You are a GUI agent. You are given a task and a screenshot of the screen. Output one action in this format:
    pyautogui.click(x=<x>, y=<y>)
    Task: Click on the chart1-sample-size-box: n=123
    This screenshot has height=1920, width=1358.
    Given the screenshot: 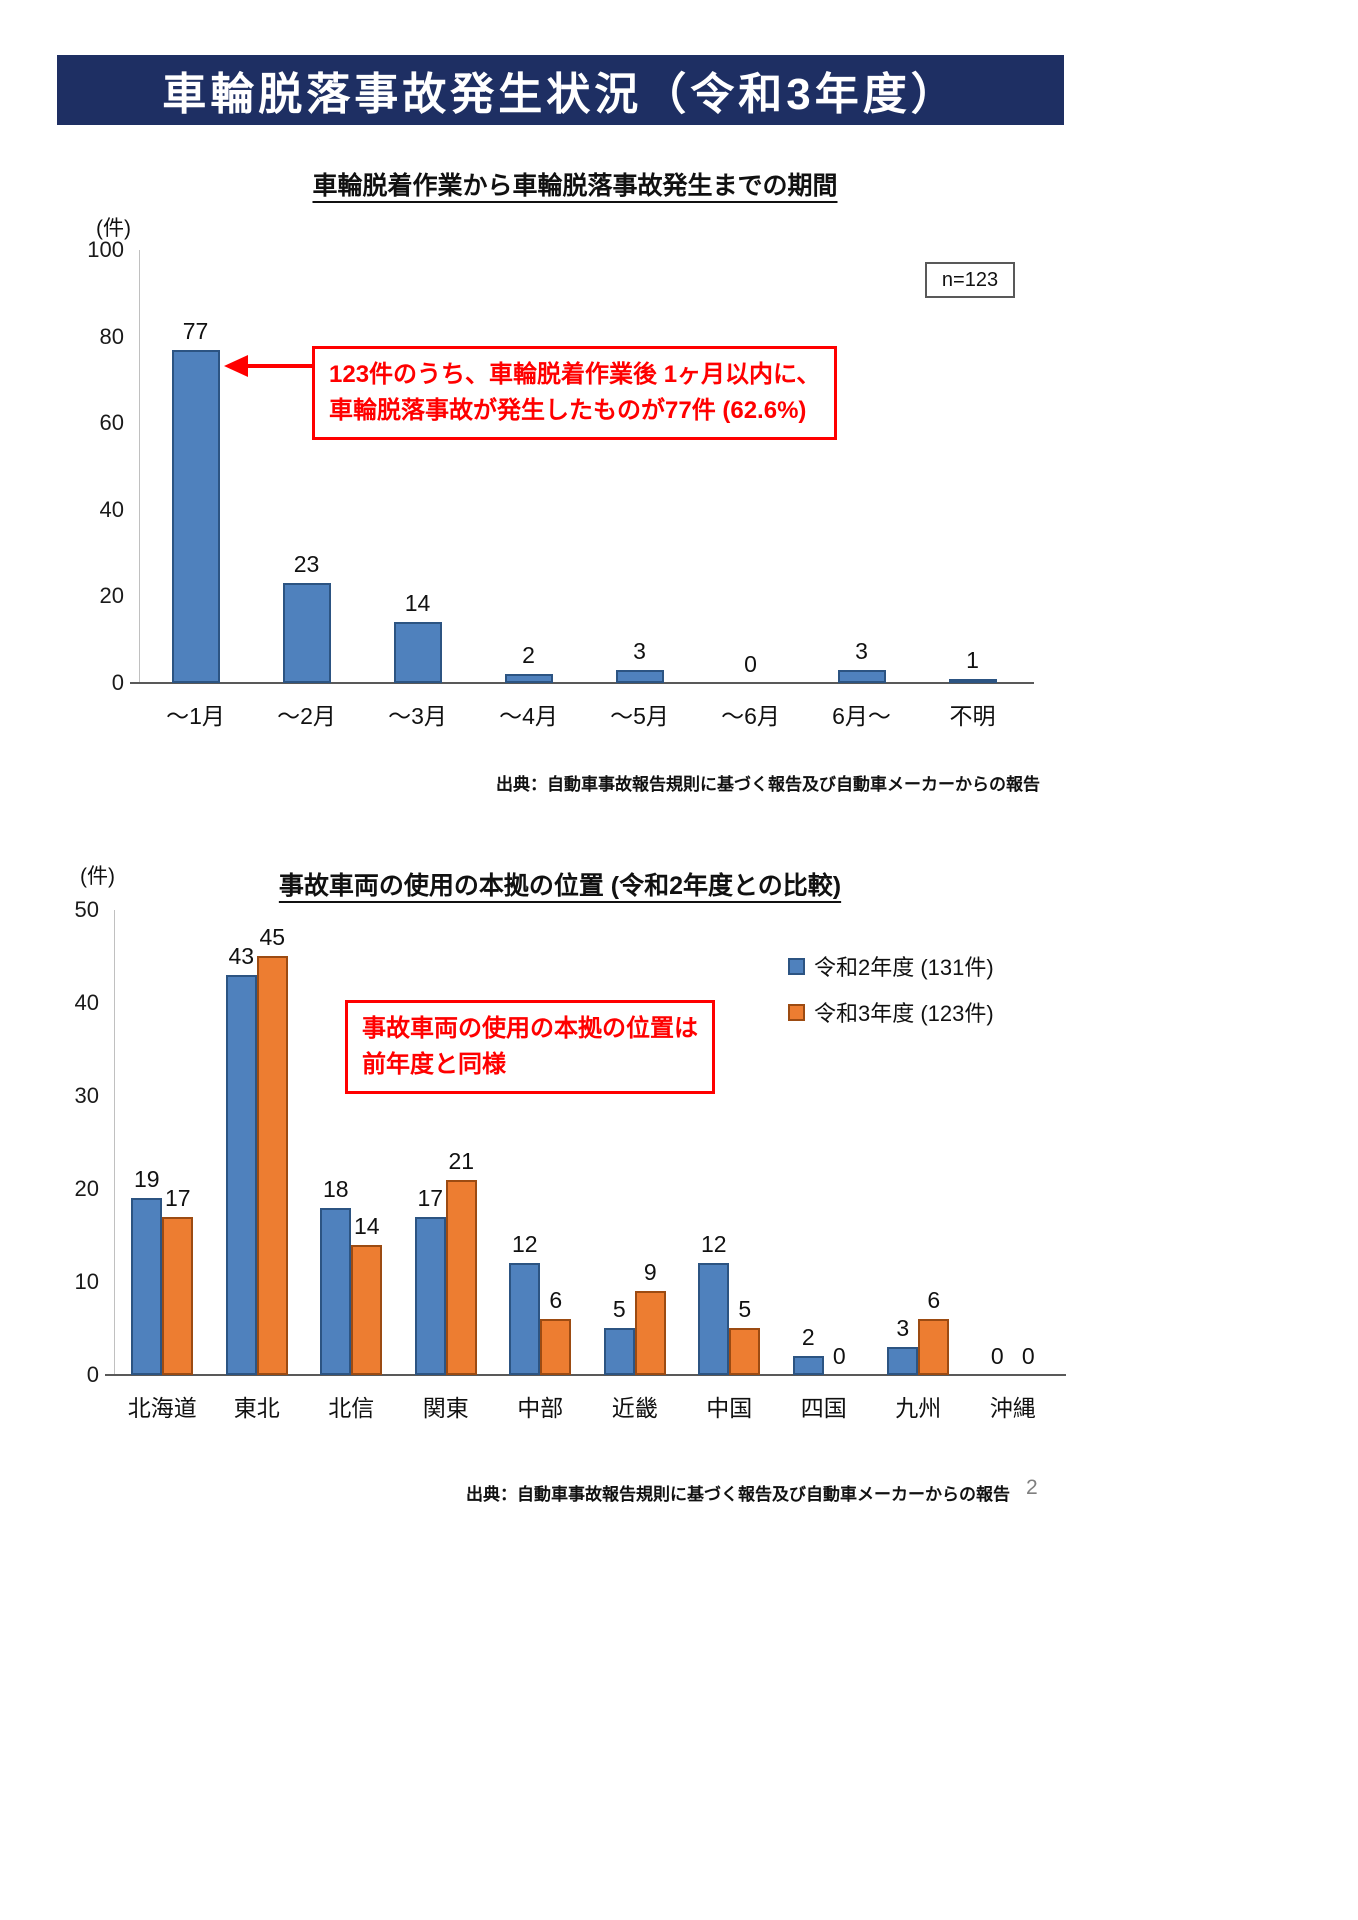 What is the action you would take?
    pyautogui.click(x=970, y=280)
    